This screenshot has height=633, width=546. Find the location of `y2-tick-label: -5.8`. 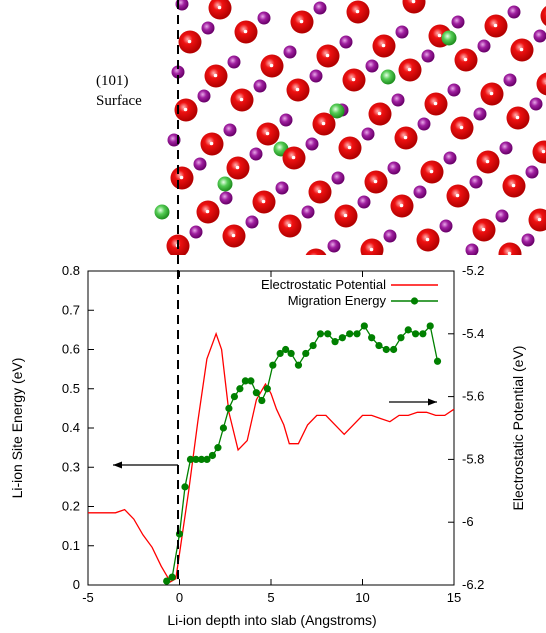

y2-tick-label: -5.8 is located at coordinates (473, 458).